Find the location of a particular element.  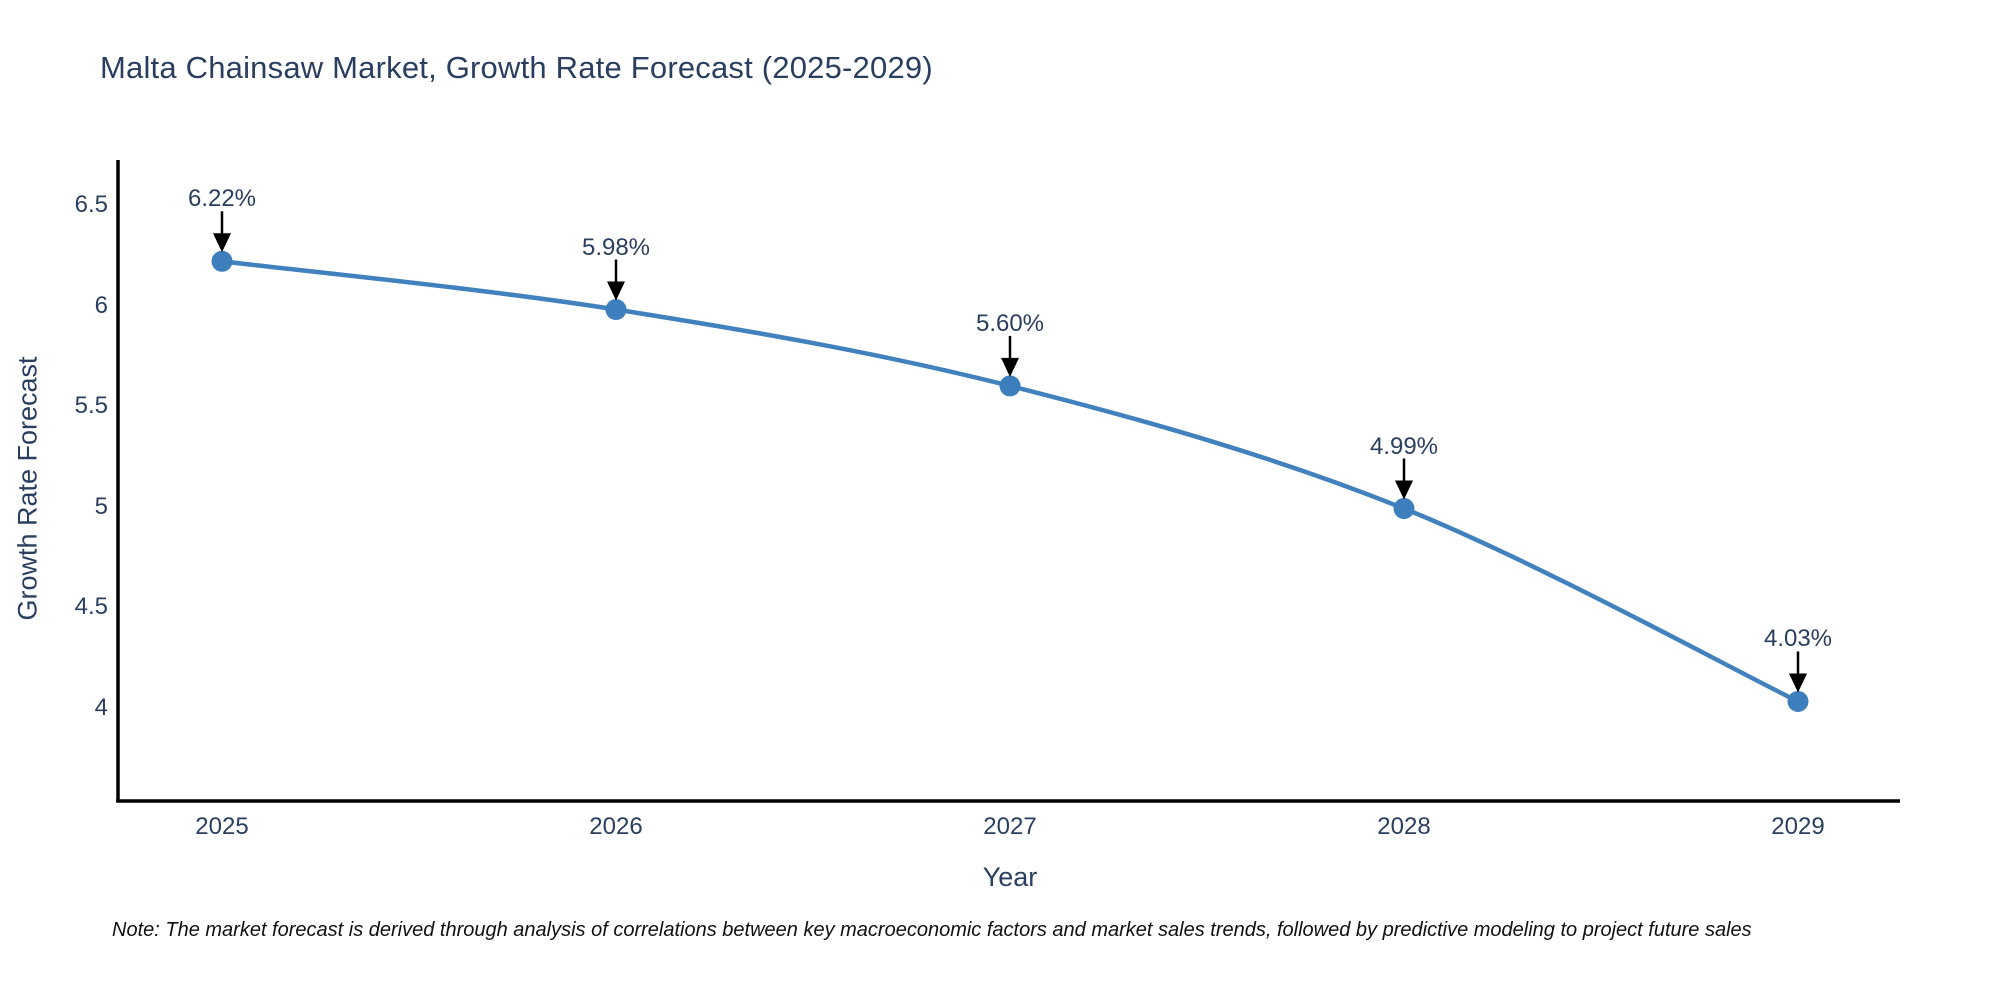

y-tick-label-5.5: 5.5 is located at coordinates (91, 405).